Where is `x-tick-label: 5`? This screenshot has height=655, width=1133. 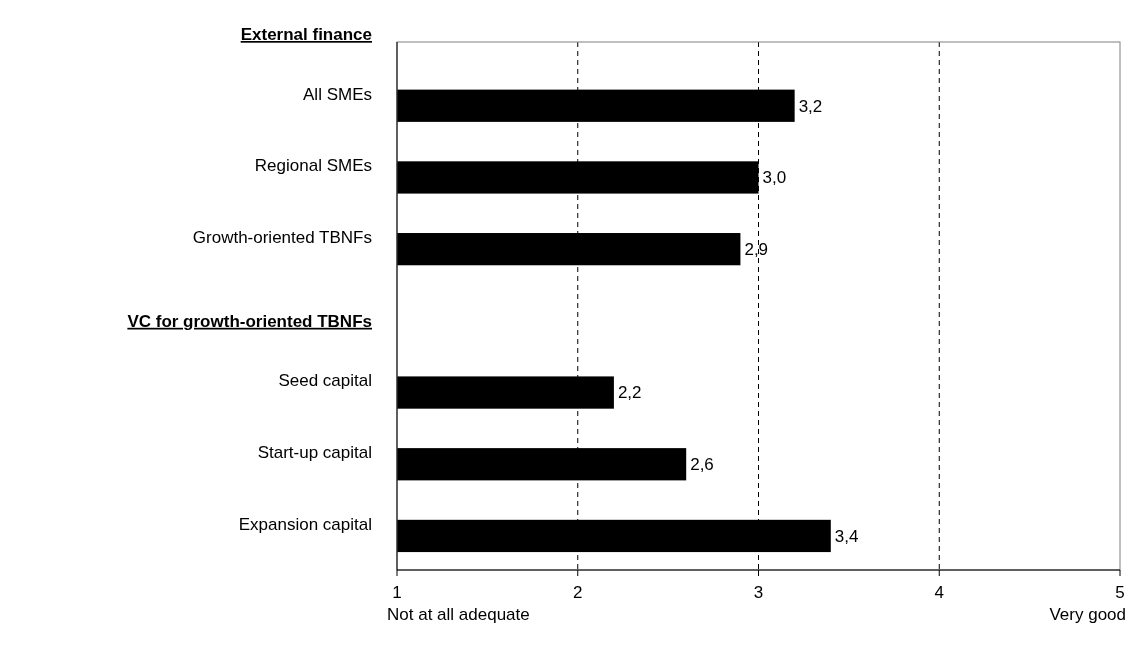 x-tick-label: 5 is located at coordinates (1120, 592).